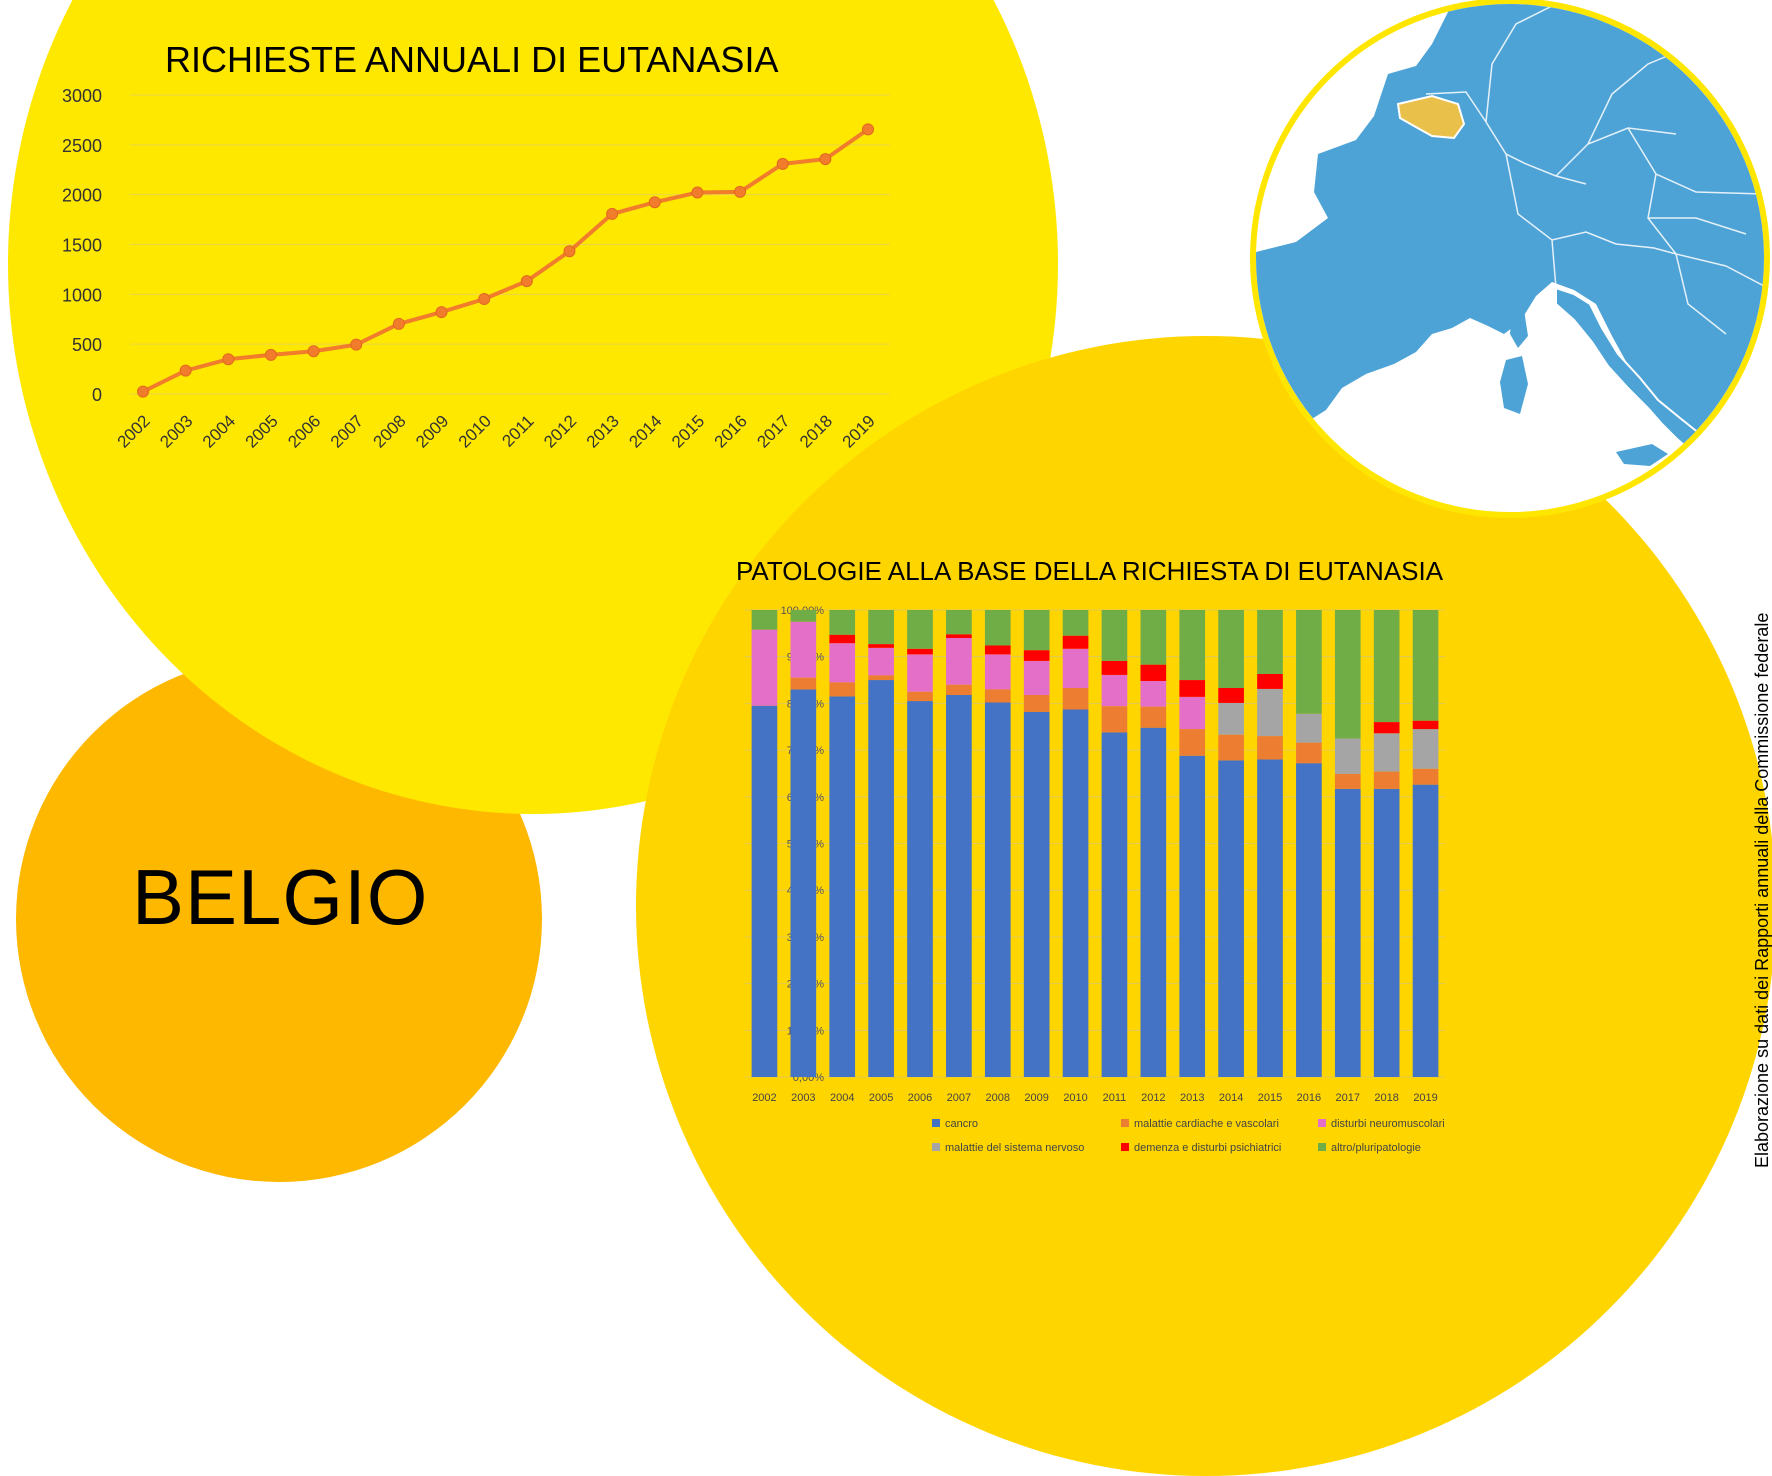 This screenshot has height=1476, width=1772. What do you see at coordinates (1014, 1148) in the screenshot?
I see `legend-label: malattie del sistema nervoso` at bounding box center [1014, 1148].